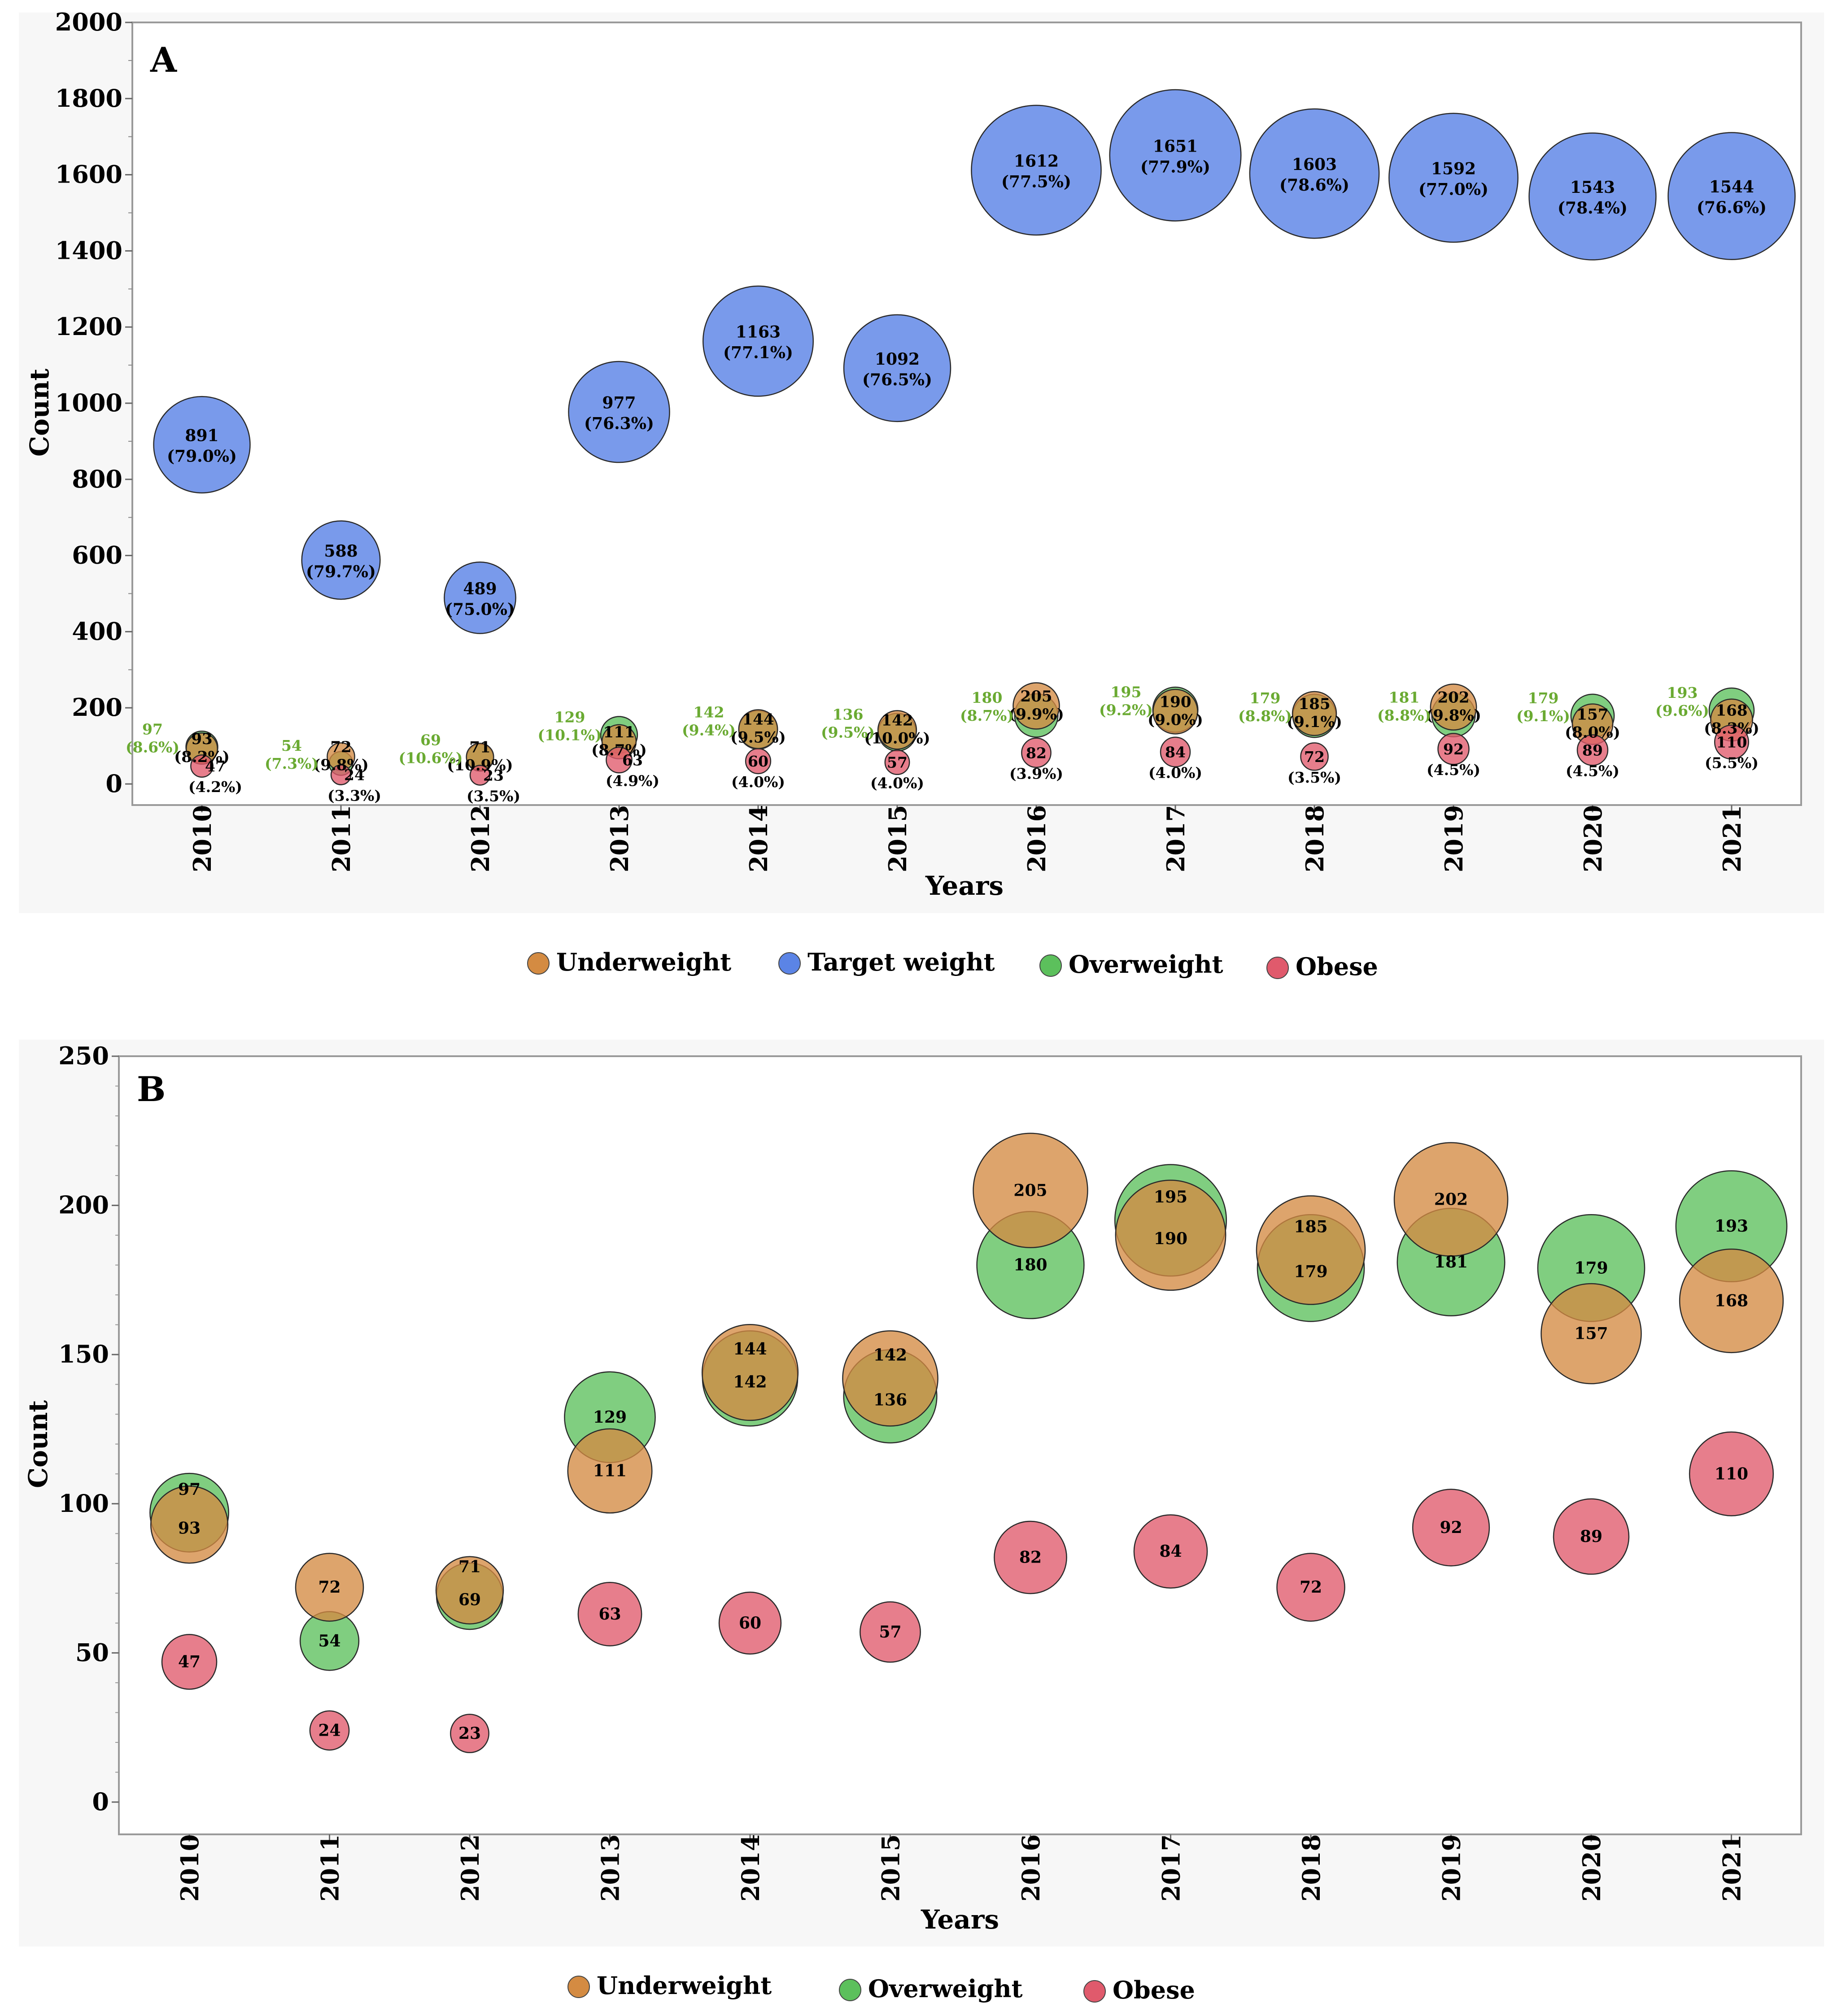 The width and height of the screenshot is (1833, 2016). I want to click on panel-a-y-axis: 0 200 400 600 800 1000 1200 1400 1600 1800 2000, so click(93, 403).